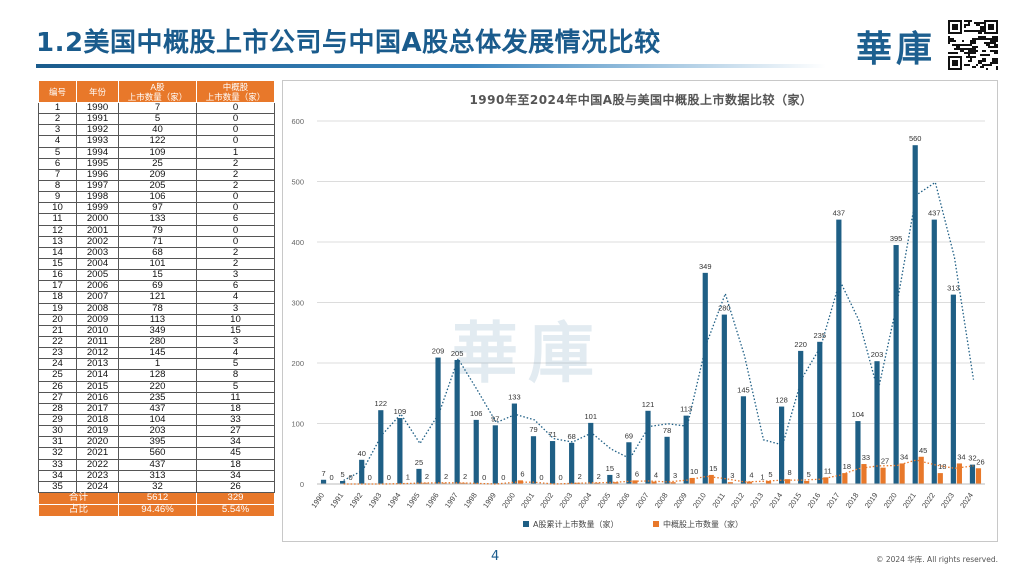 The image size is (1024, 576). What do you see at coordinates (157, 386) in the screenshot?
I see `cell-a-share: 220` at bounding box center [157, 386].